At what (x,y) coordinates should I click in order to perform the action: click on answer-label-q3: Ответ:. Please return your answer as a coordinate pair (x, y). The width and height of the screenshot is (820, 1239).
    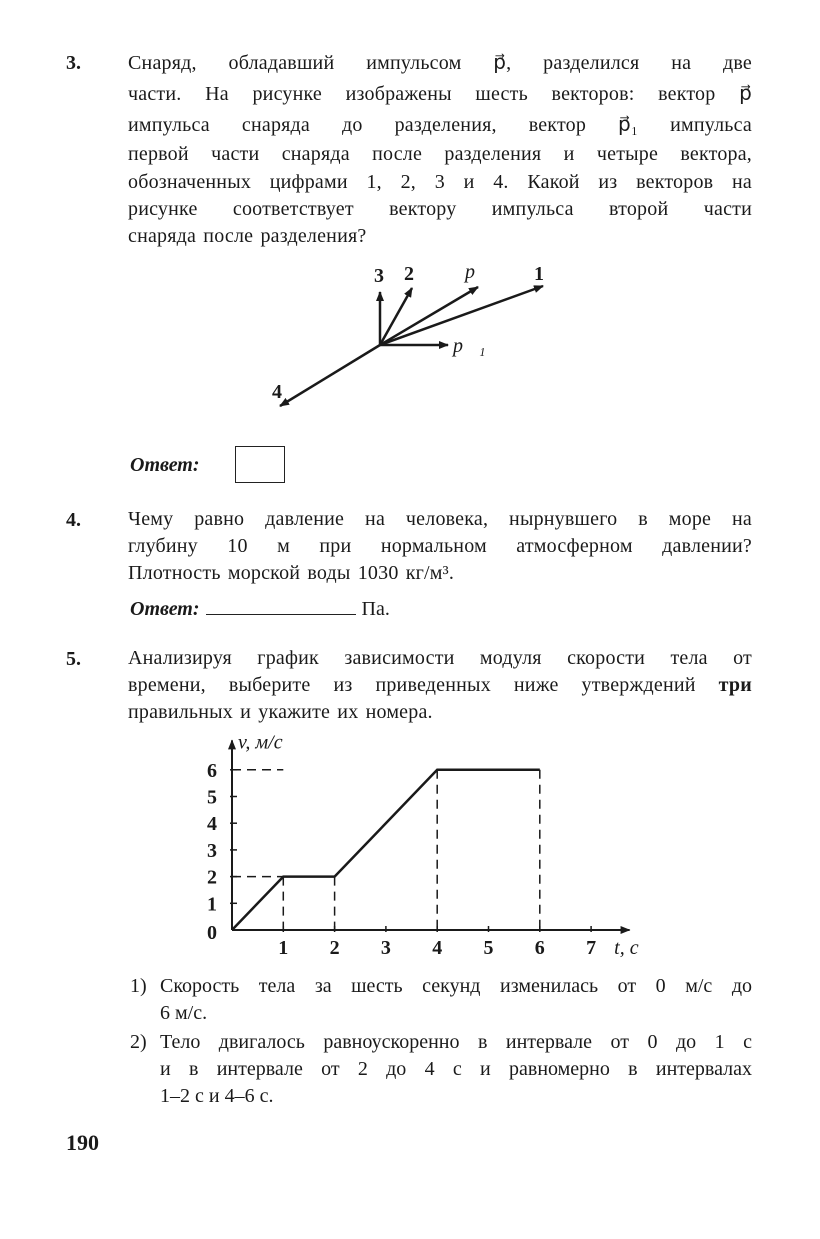
    Looking at the image, I should click on (165, 465).